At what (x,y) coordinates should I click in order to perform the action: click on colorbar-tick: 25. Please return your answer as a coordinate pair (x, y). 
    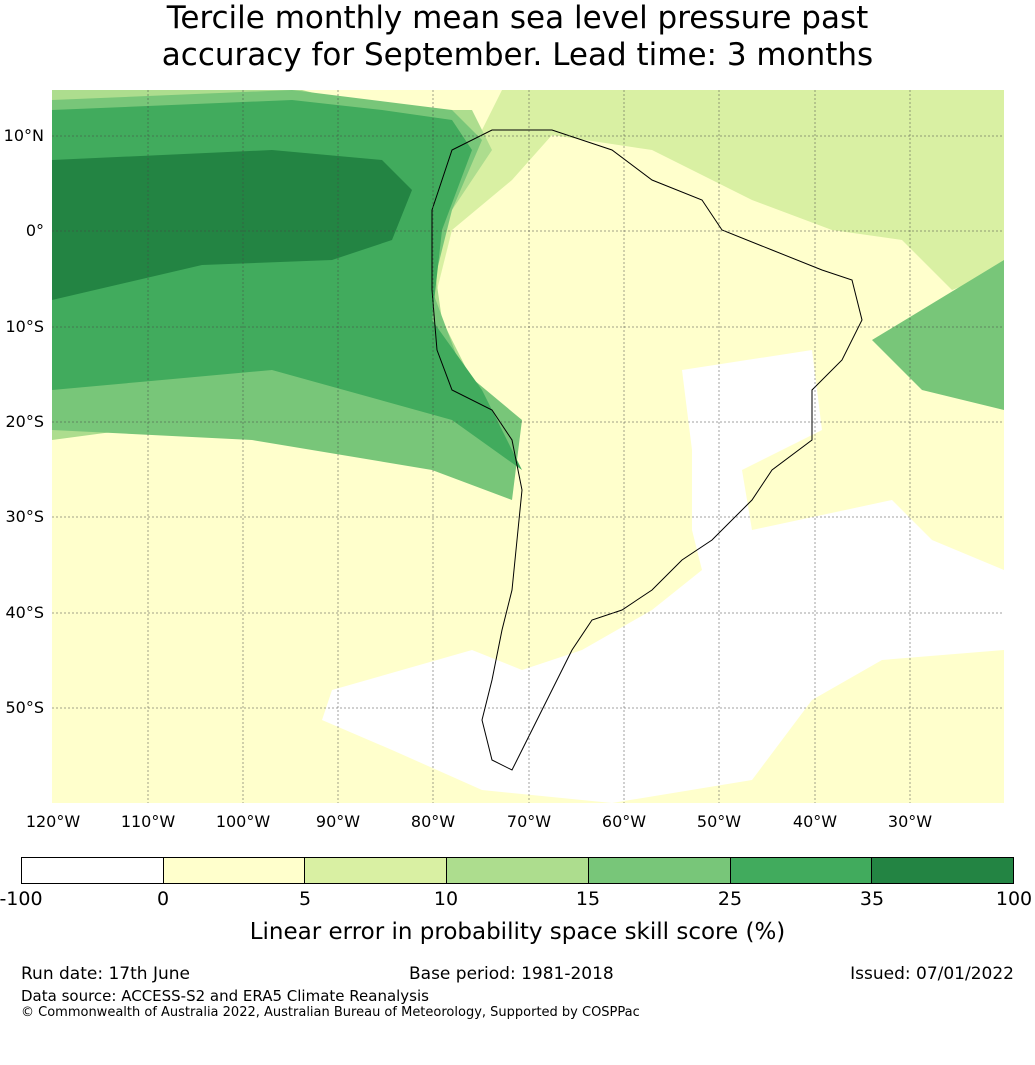
    Looking at the image, I should click on (730, 899).